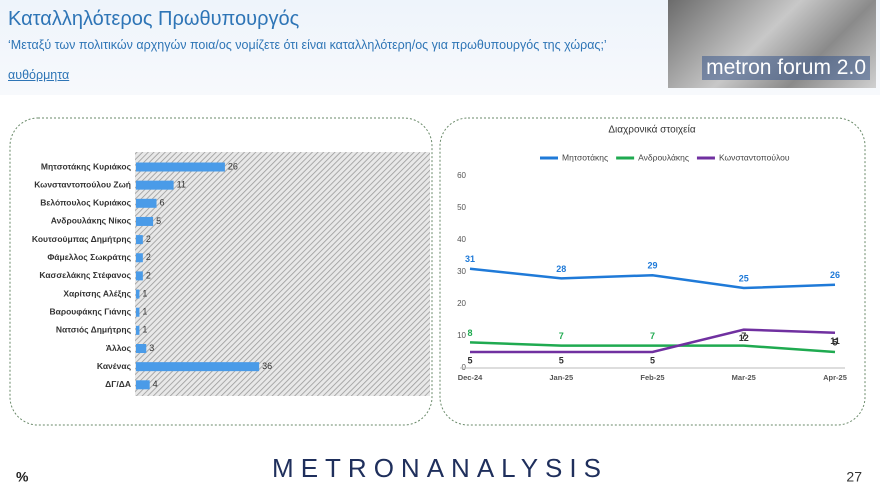 The height and width of the screenshot is (492, 880). I want to click on data-label: 8, so click(469, 333).